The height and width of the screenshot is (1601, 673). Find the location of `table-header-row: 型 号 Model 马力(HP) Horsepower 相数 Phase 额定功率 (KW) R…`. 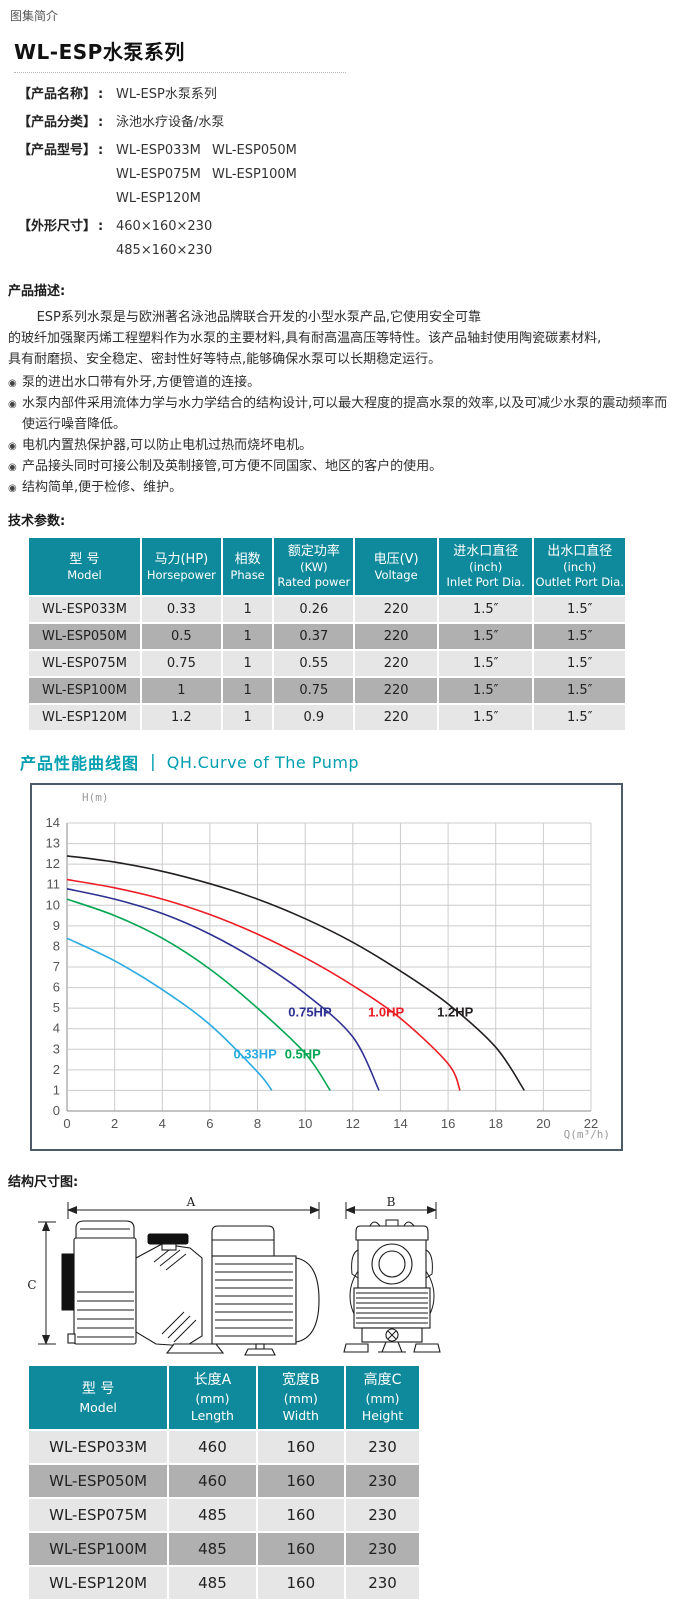

table-header-row: 型 号 Model 马力(HP) Horsepower 相数 Phase 额定功率 (KW) R… is located at coordinates (327, 566).